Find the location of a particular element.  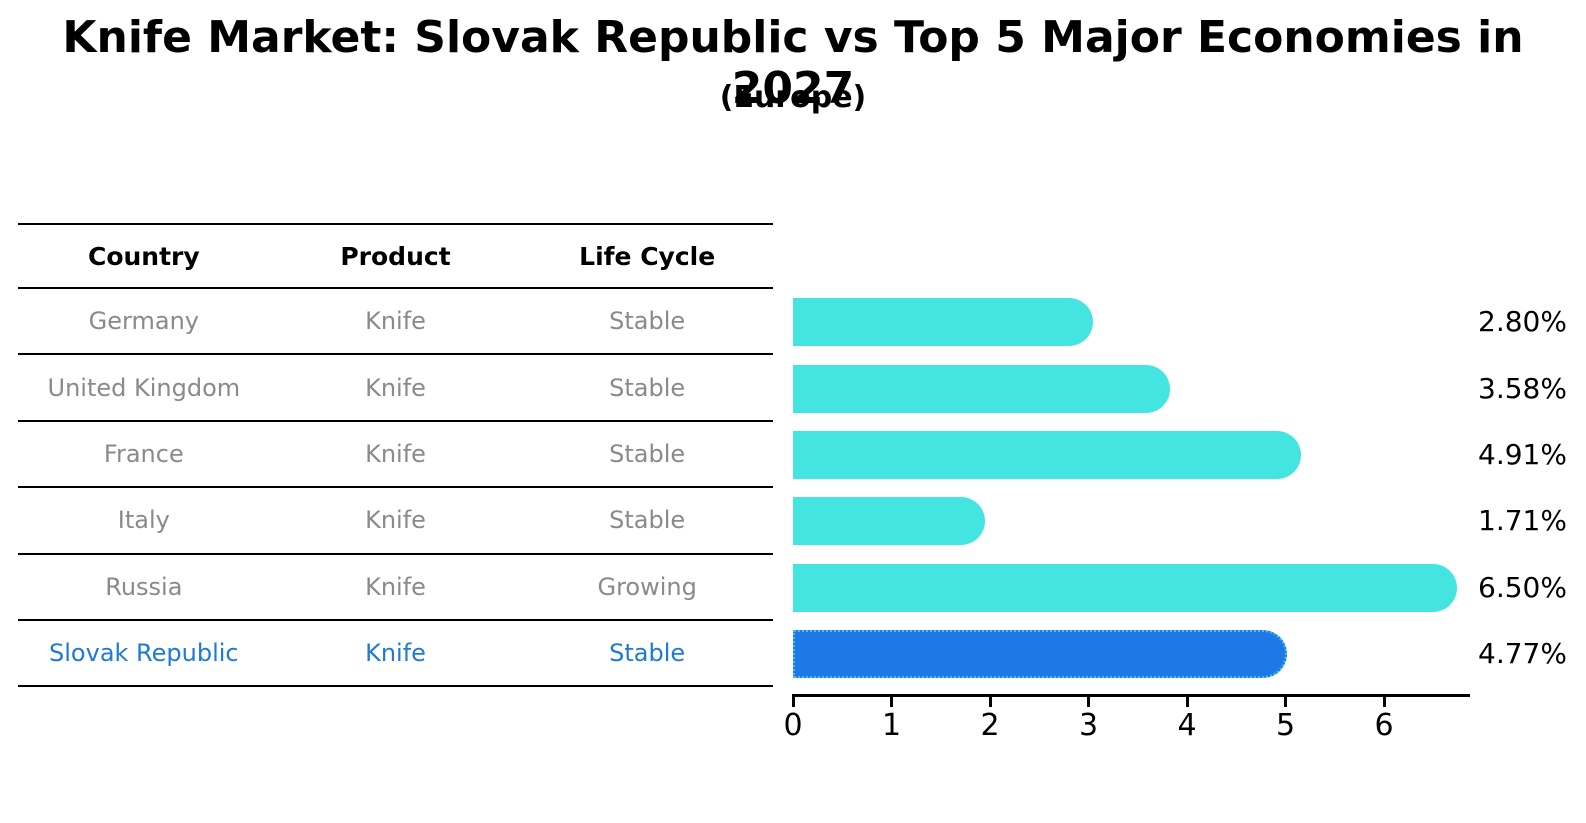

value-label-germany: 2.80% is located at coordinates (1522, 322).